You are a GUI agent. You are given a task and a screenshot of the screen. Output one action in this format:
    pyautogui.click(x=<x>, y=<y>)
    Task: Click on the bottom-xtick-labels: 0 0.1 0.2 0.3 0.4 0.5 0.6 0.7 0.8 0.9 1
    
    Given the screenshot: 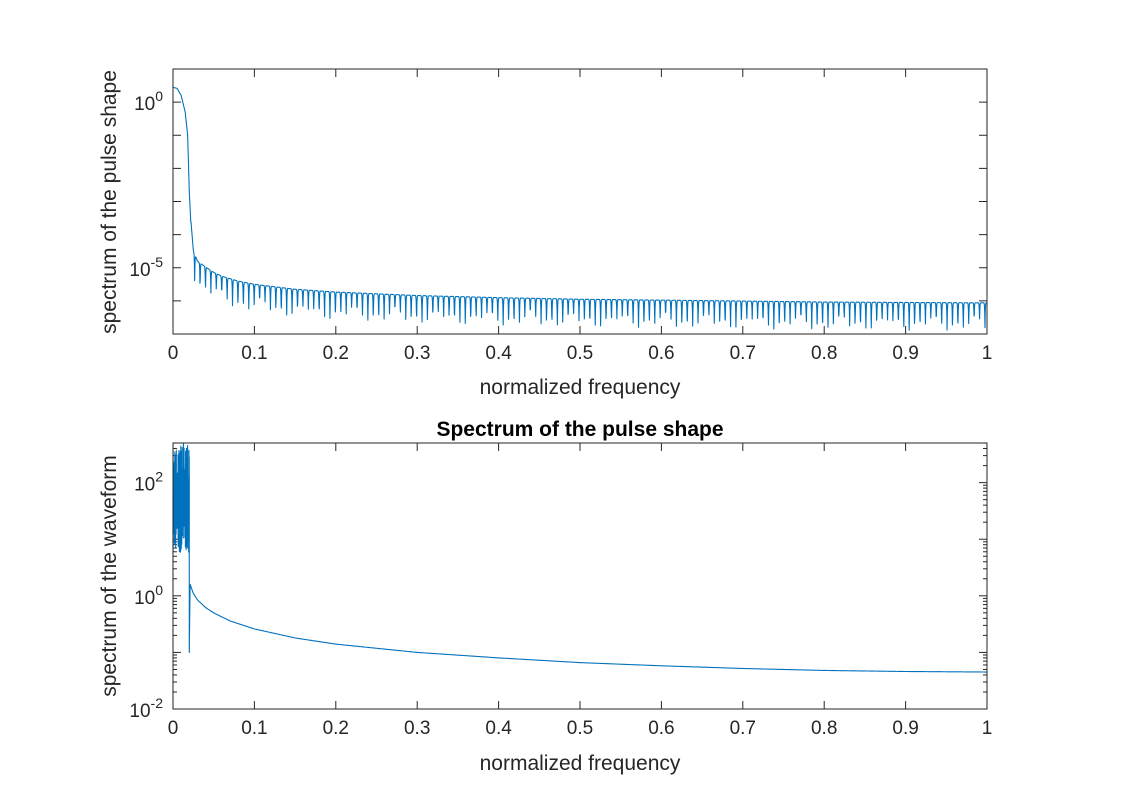 What is the action you would take?
    pyautogui.click(x=580, y=728)
    